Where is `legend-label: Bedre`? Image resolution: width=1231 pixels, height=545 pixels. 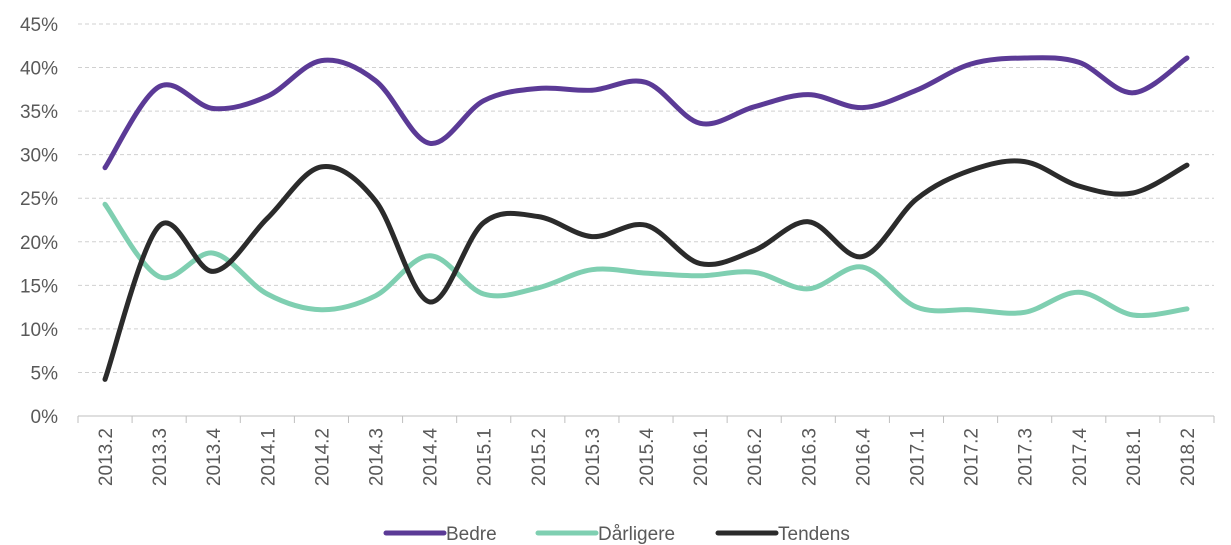 legend-label: Bedre is located at coordinates (471, 534).